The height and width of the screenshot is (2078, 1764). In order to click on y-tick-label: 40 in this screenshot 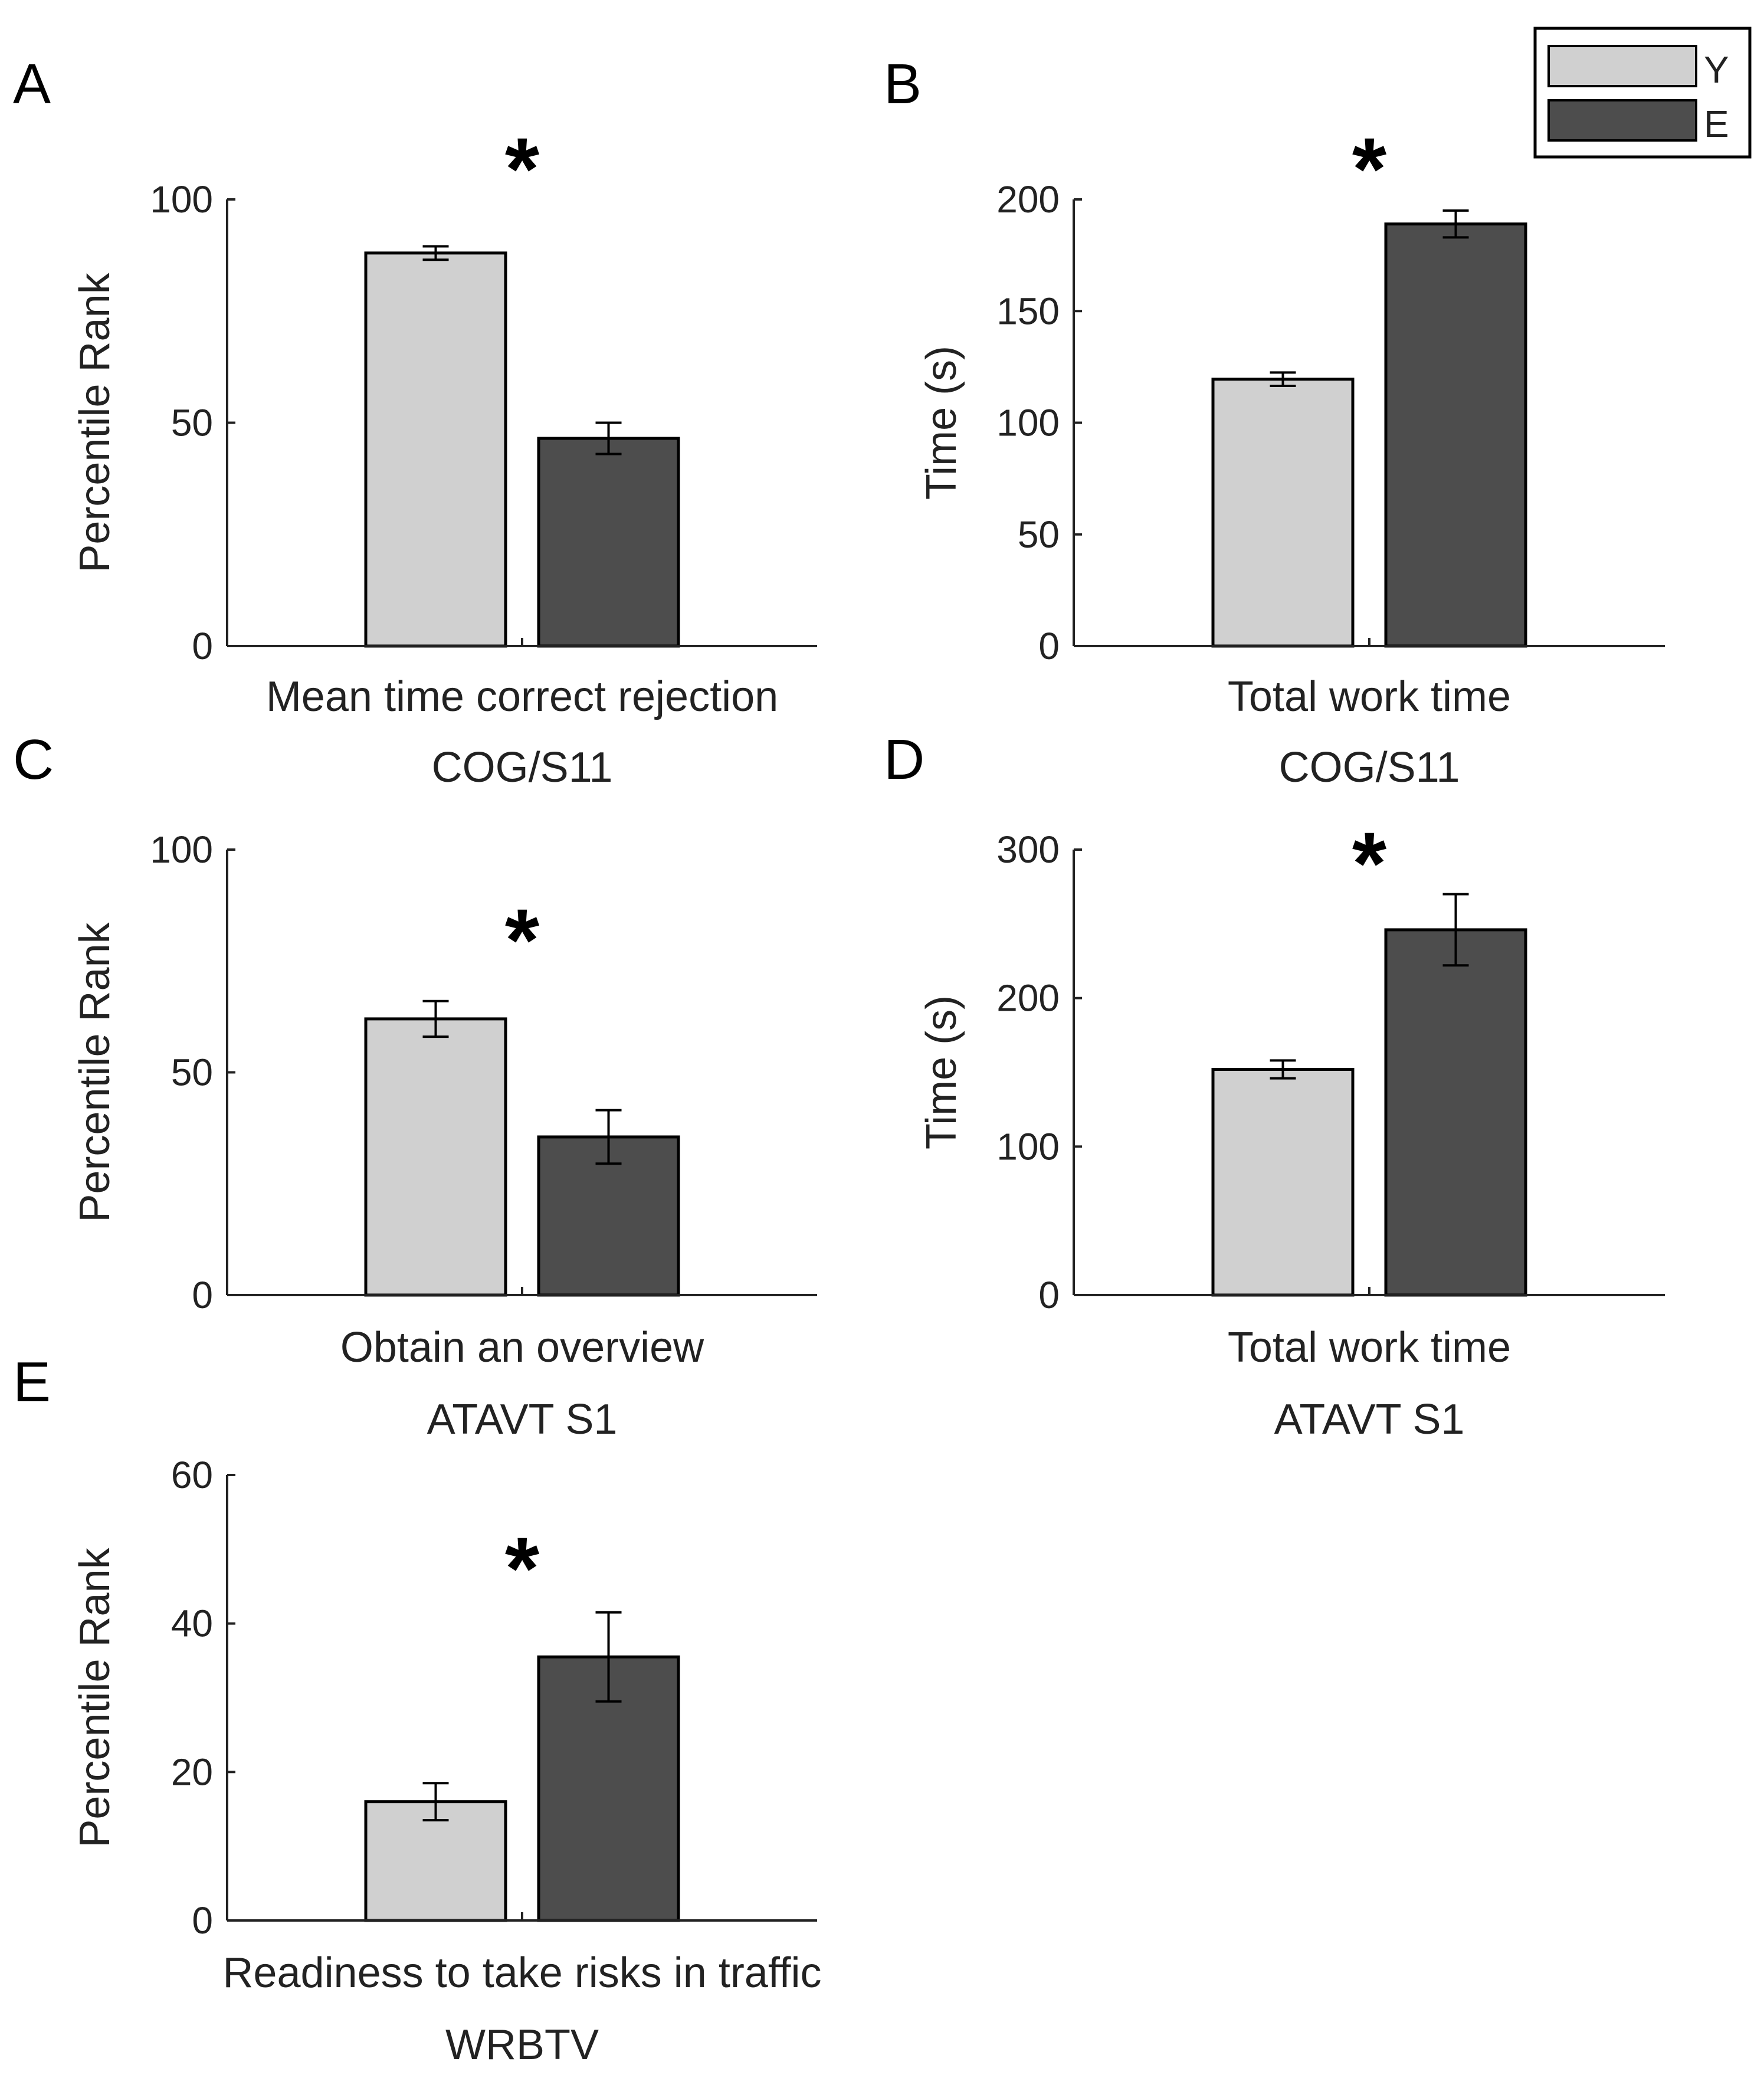, I will do `click(192, 1623)`.